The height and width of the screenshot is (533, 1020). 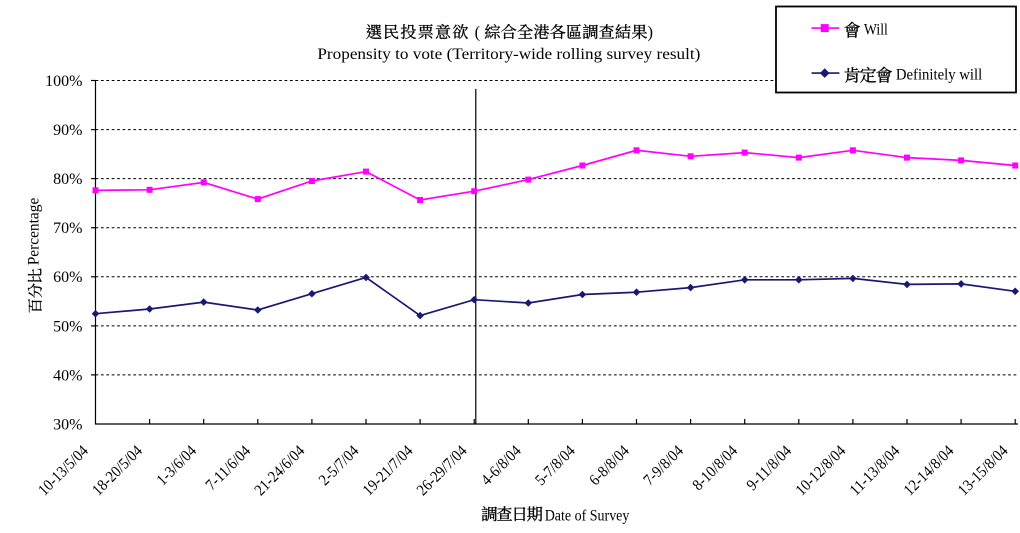 What do you see at coordinates (63, 81) in the screenshot?
I see `svg-text: 100%` at bounding box center [63, 81].